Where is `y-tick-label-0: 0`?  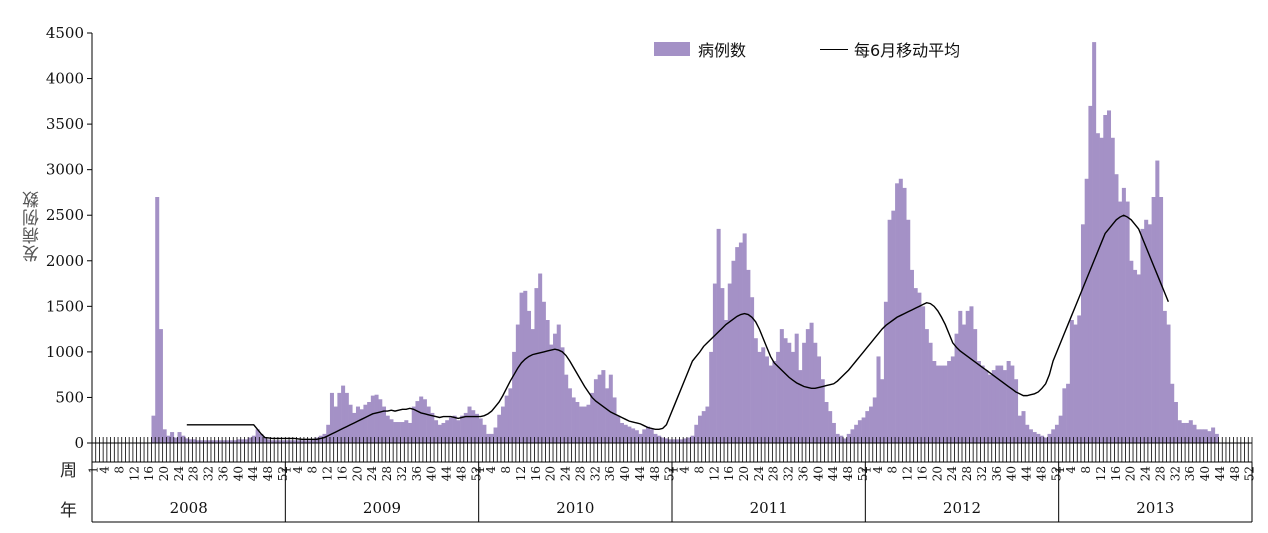
y-tick-label-0: 0 is located at coordinates (79, 443).